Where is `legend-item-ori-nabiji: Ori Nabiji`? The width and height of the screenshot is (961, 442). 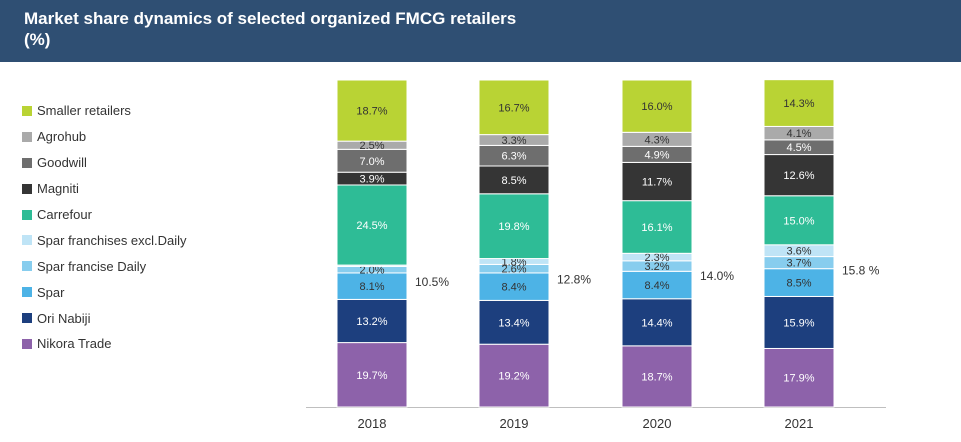 legend-item-ori-nabiji: Ori Nabiji is located at coordinates (157, 318).